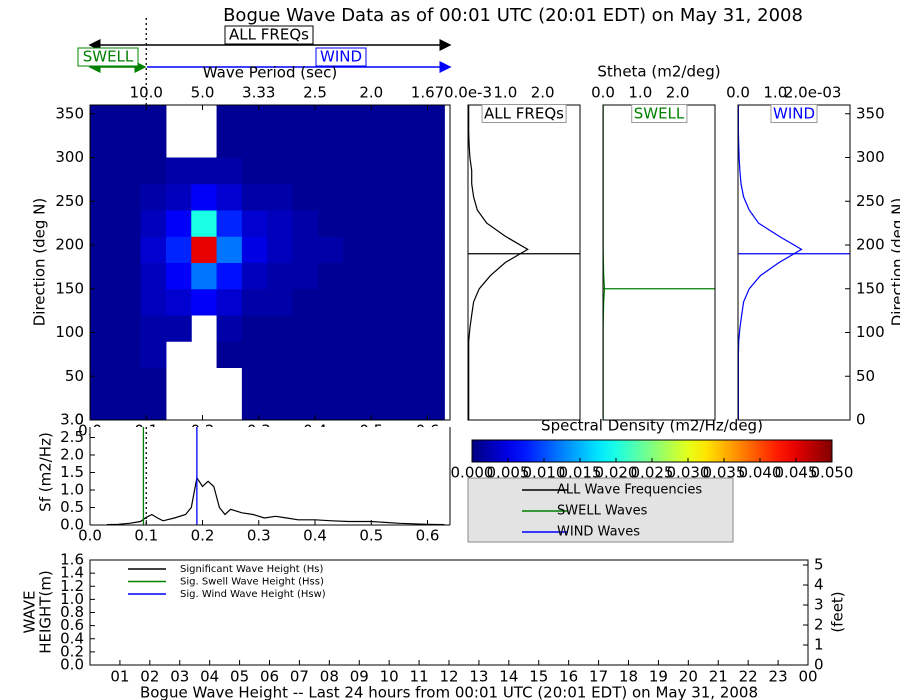  I want to click on y-tick-label: 250, so click(69, 201).